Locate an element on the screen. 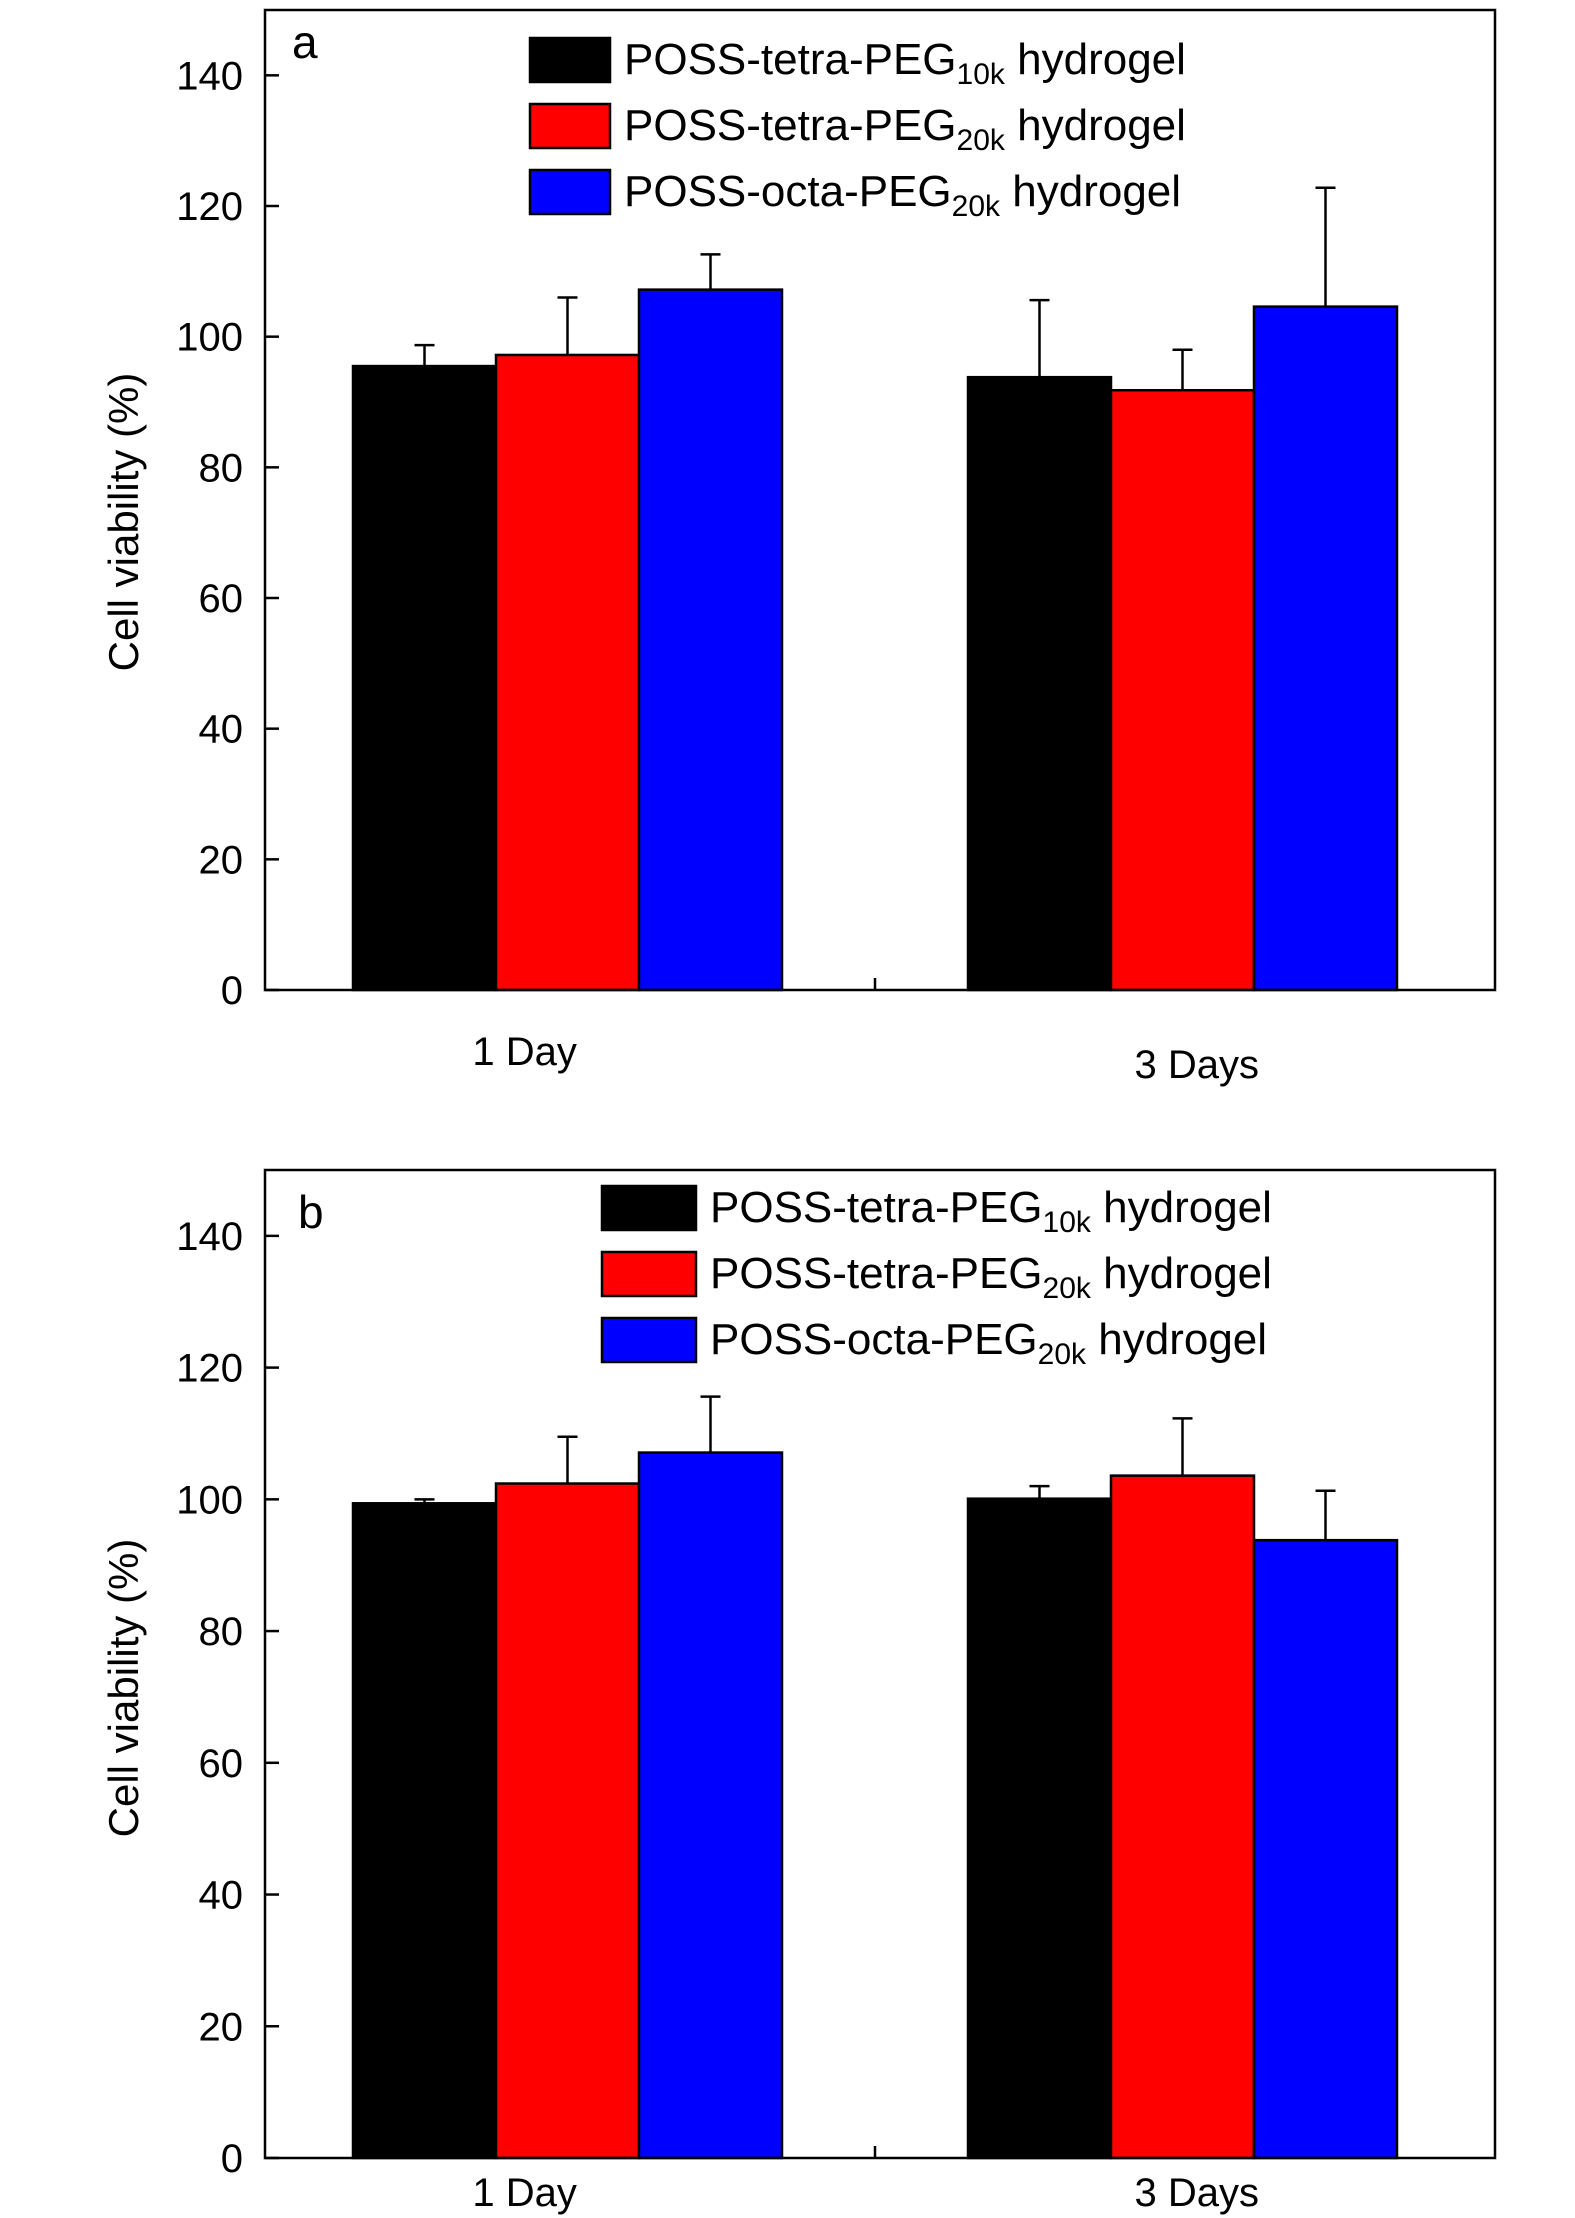 This screenshot has width=1575, height=2218. panel-label: b is located at coordinates (311, 1212).